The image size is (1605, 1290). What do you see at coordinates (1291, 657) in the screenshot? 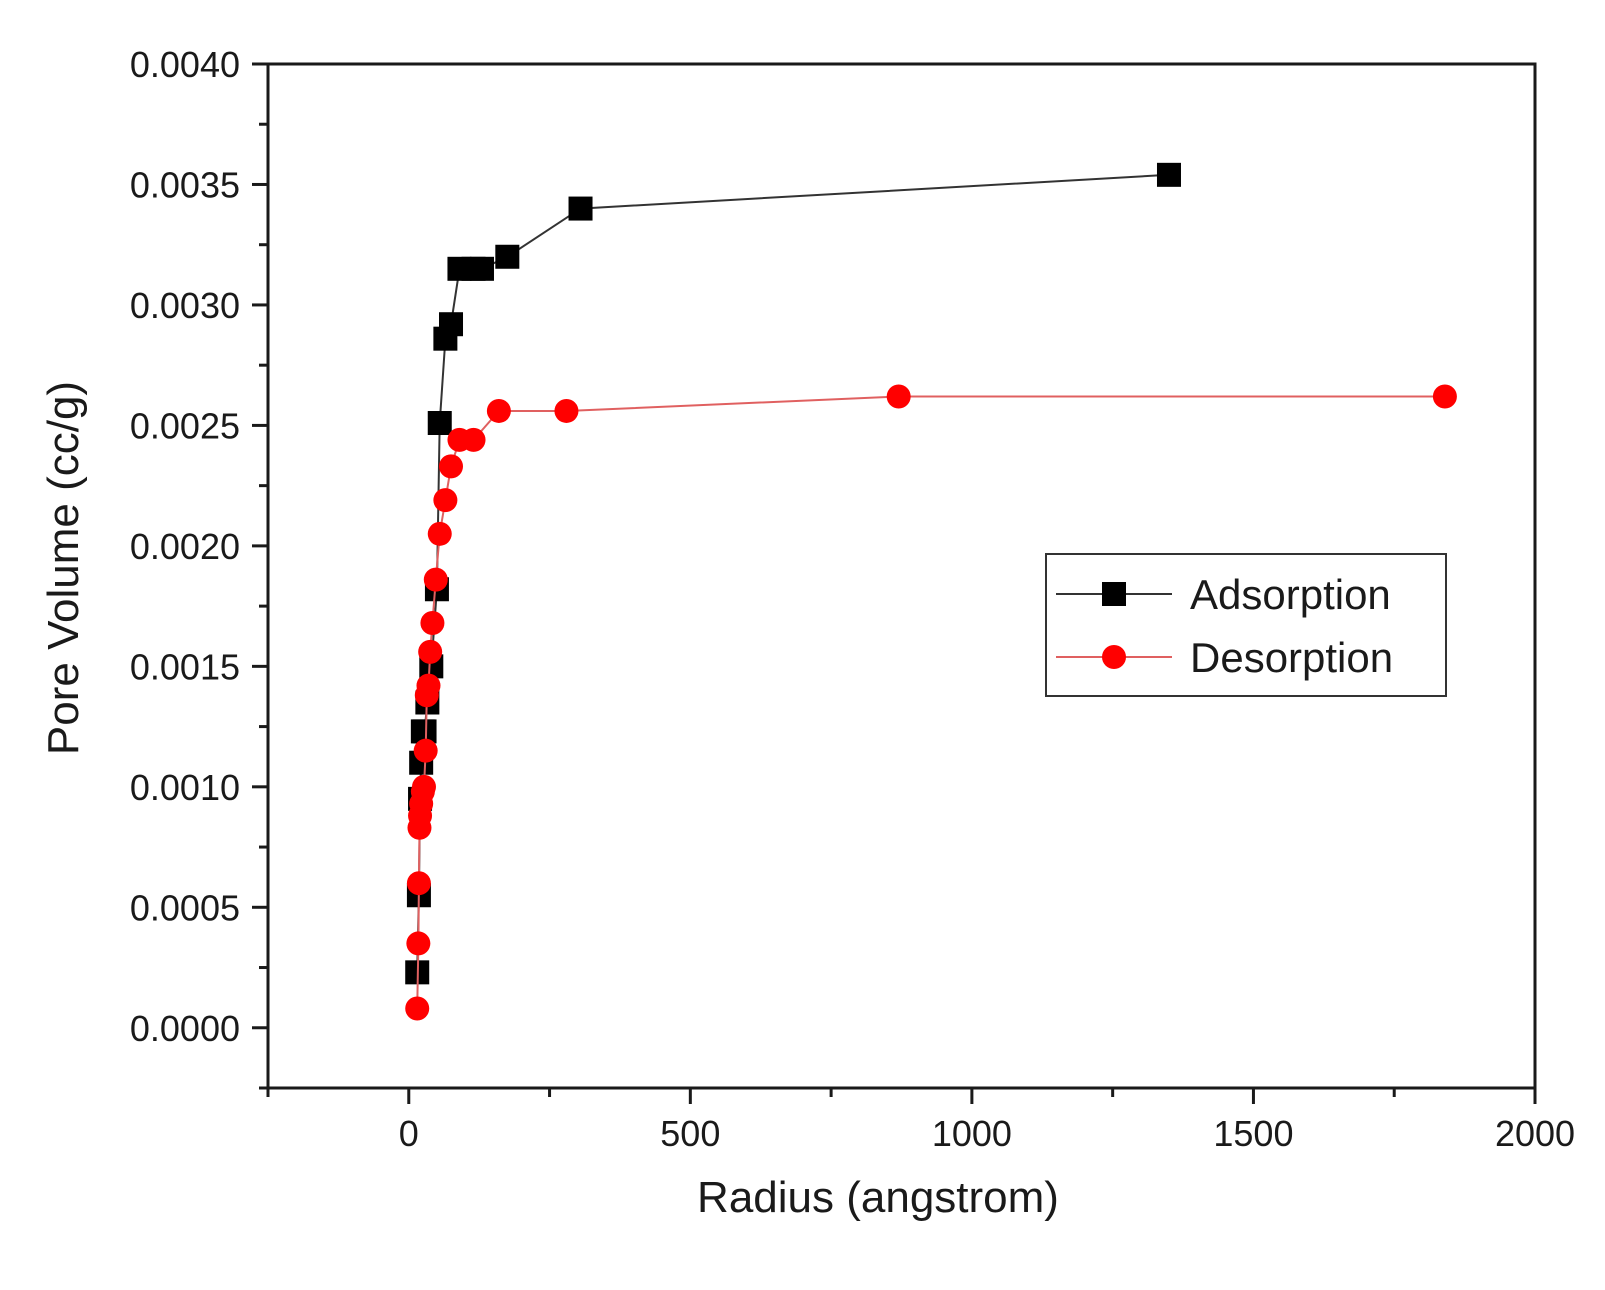
I see `legend-desorption-label: Desorption` at bounding box center [1291, 657].